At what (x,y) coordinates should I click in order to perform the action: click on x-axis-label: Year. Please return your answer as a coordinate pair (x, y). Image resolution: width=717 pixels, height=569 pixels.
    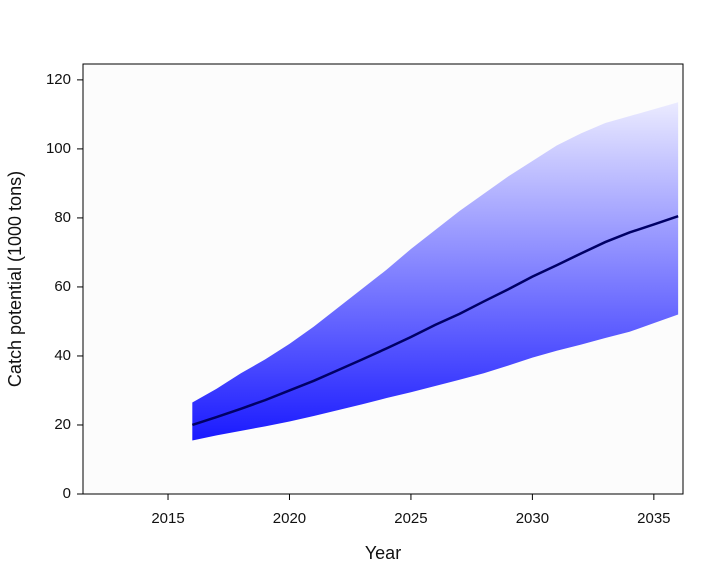
    Looking at the image, I should click on (383, 553).